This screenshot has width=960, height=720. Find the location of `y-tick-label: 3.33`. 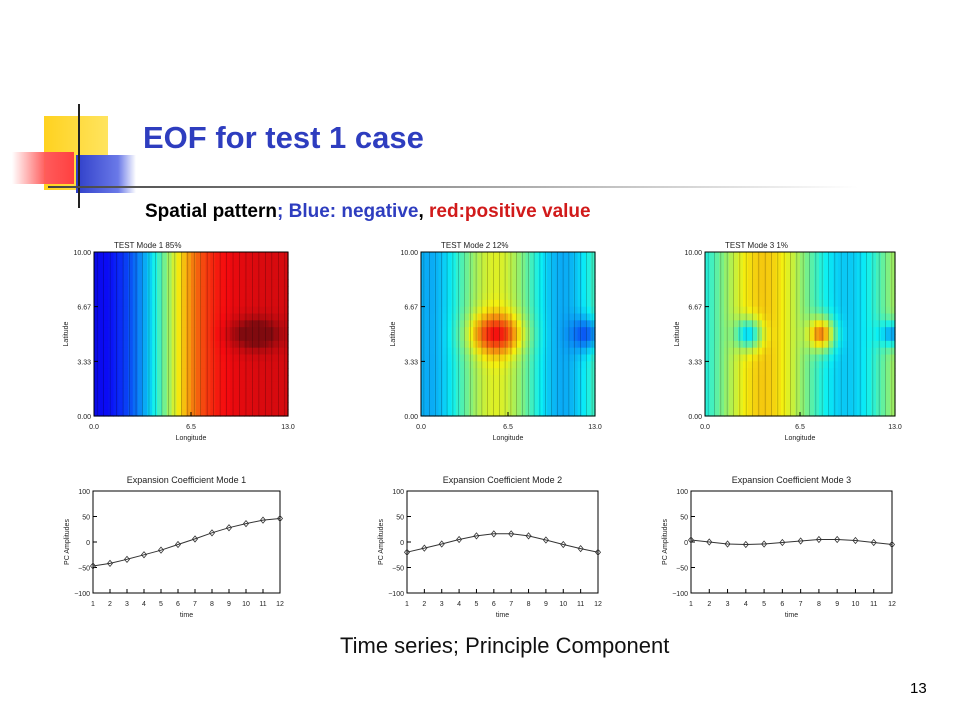

y-tick-label: 3.33 is located at coordinates (411, 362).